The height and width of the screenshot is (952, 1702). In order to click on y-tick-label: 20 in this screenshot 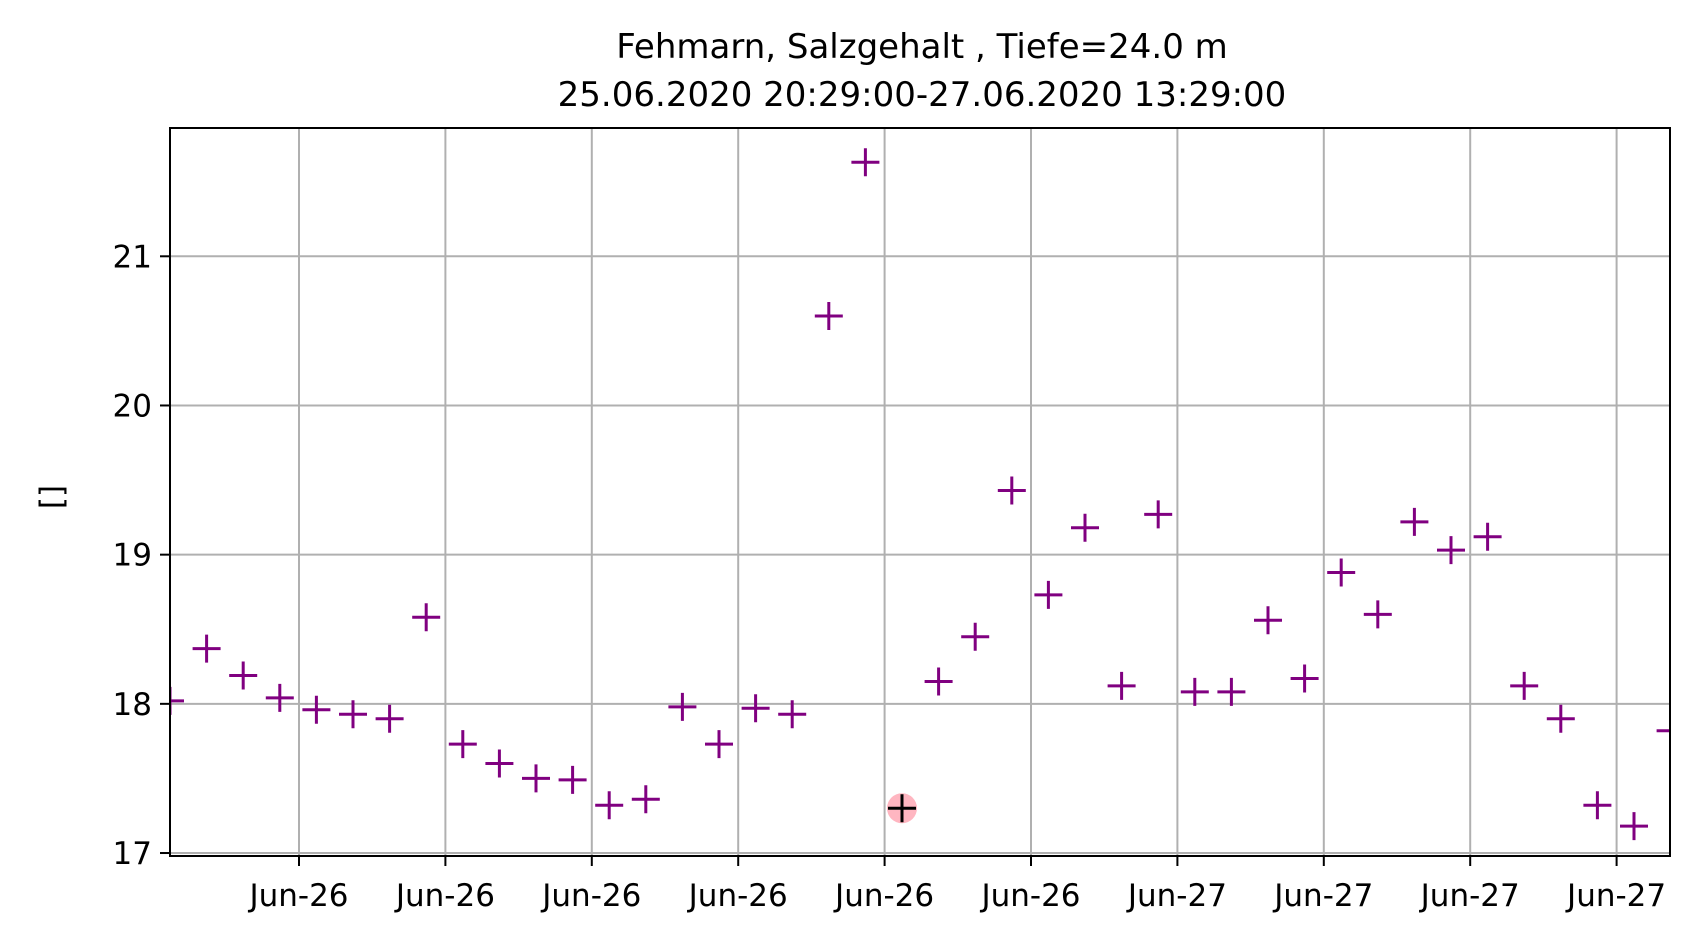, I will do `click(132, 406)`.